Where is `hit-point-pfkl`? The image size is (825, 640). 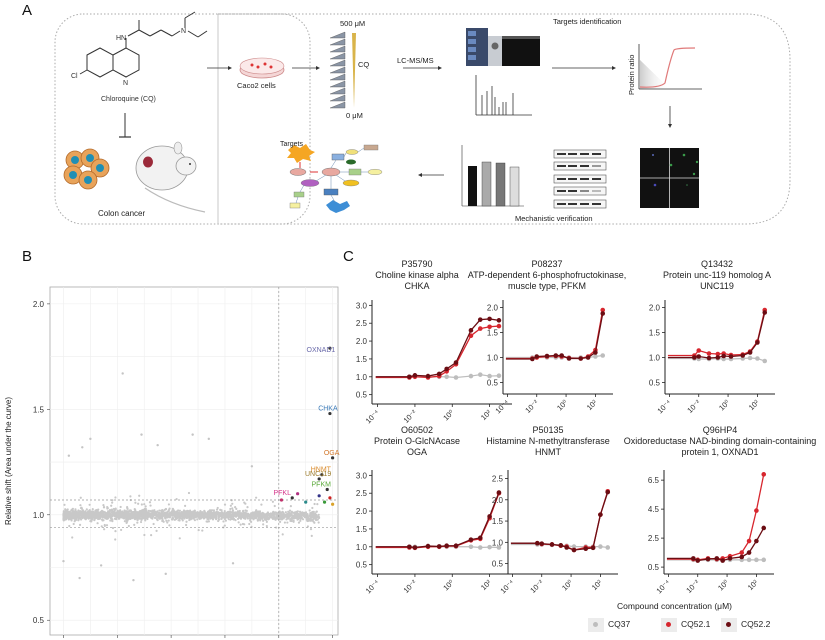
hit-point-pfkl is located at coordinates (292, 498).